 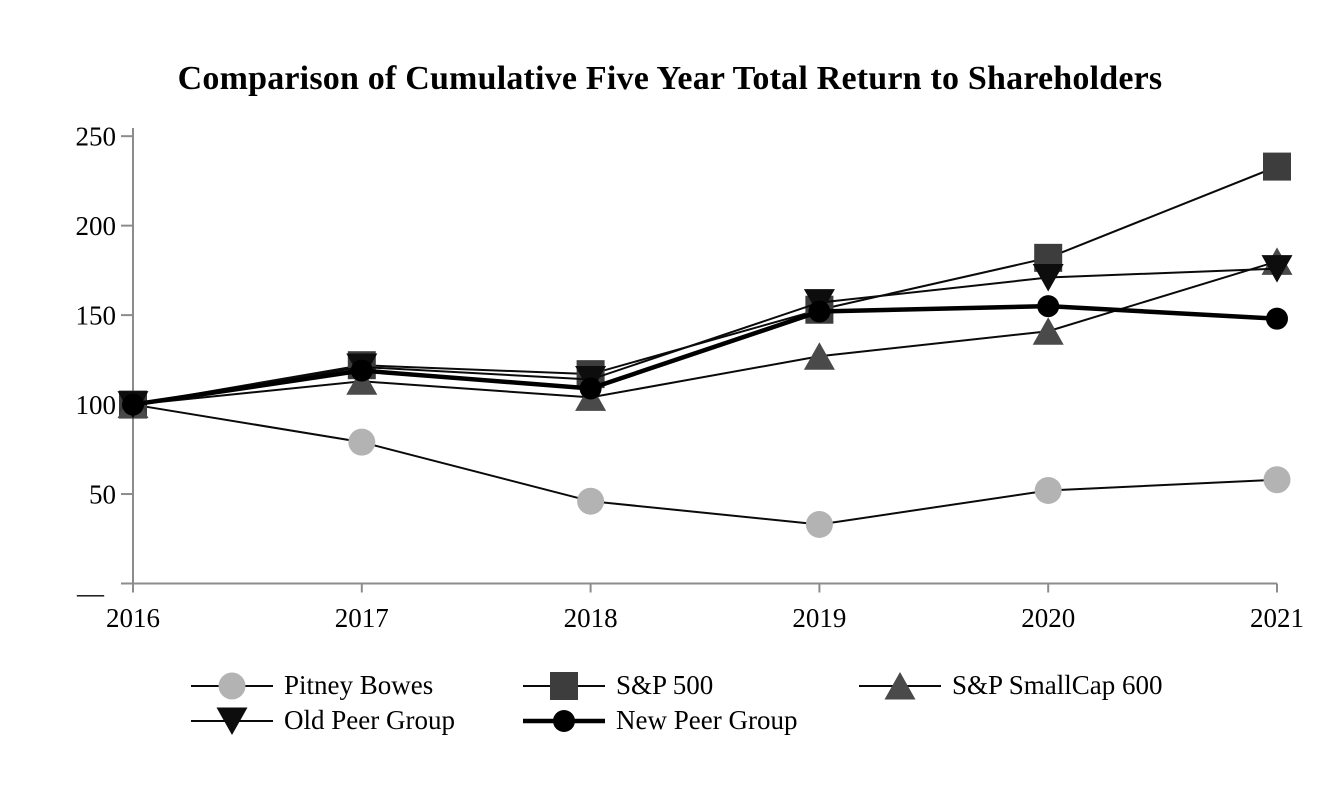 What do you see at coordinates (1057, 685) in the screenshot?
I see `legend-label-s-p-smallcap-600: S&P SmallCap 600` at bounding box center [1057, 685].